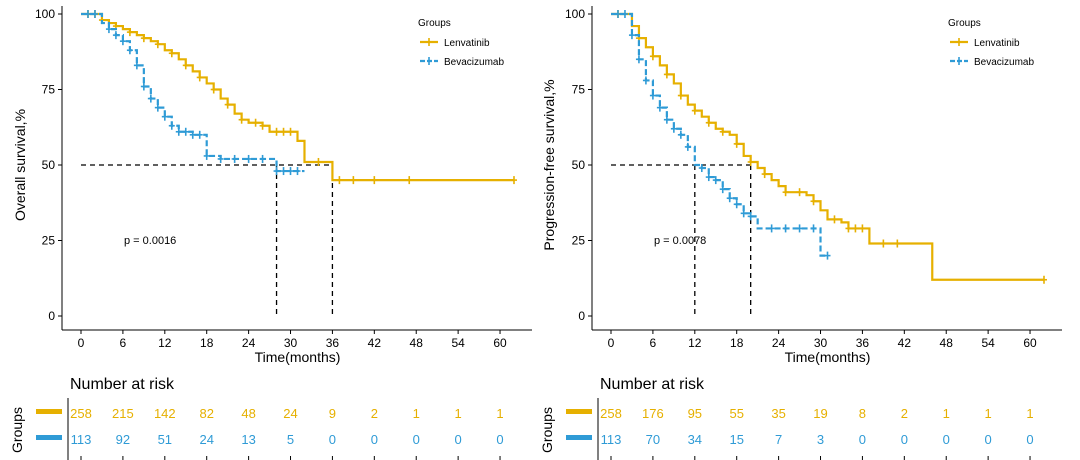  What do you see at coordinates (820, 439) in the screenshot?
I see `risk-count-bevacizumab: 3` at bounding box center [820, 439].